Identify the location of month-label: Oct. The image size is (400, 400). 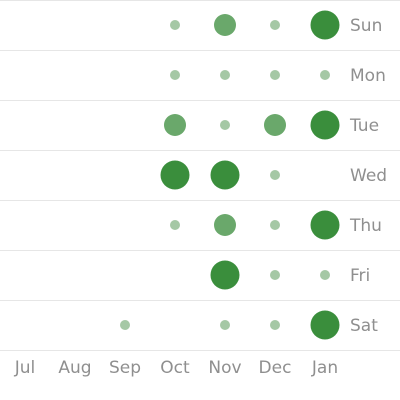
(175, 368).